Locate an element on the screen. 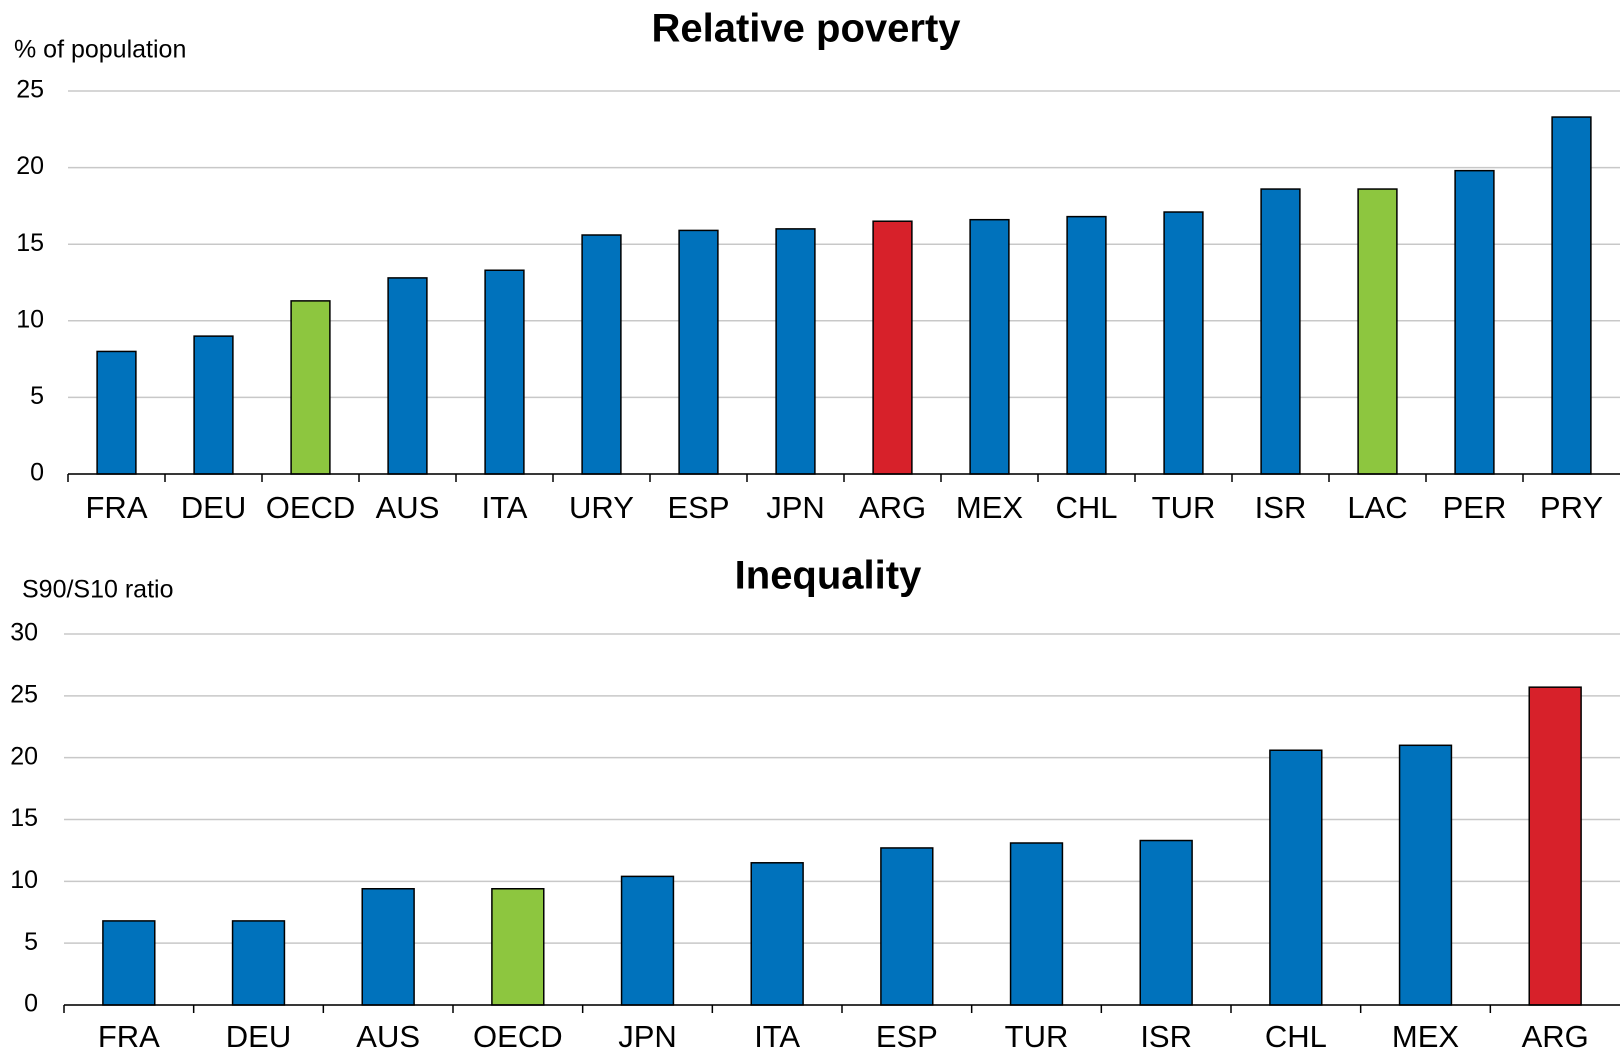  x-tick-label: PRY is located at coordinates (1571, 507).